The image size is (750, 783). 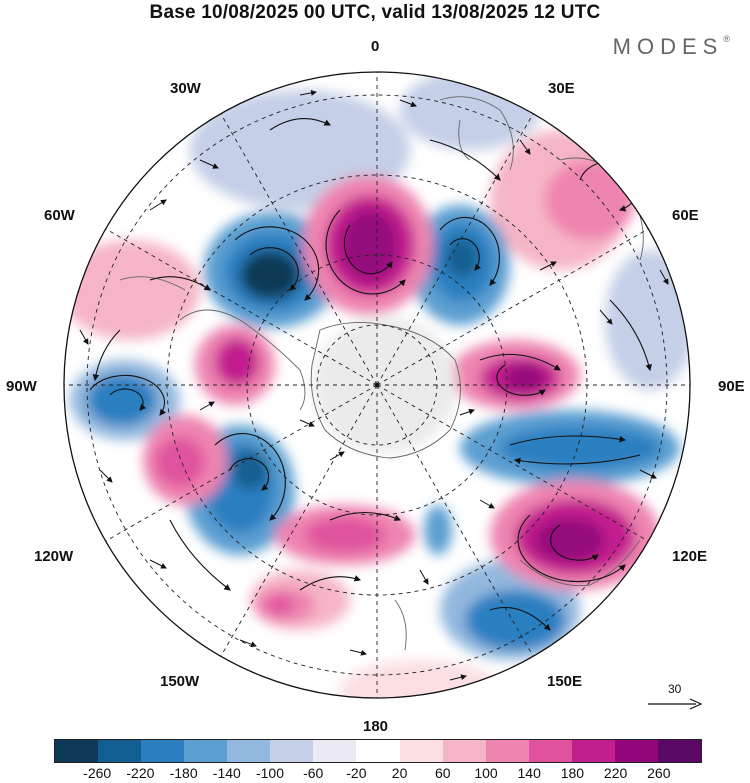 What do you see at coordinates (659, 773) in the screenshot?
I see `colorbar-tick-label: 260` at bounding box center [659, 773].